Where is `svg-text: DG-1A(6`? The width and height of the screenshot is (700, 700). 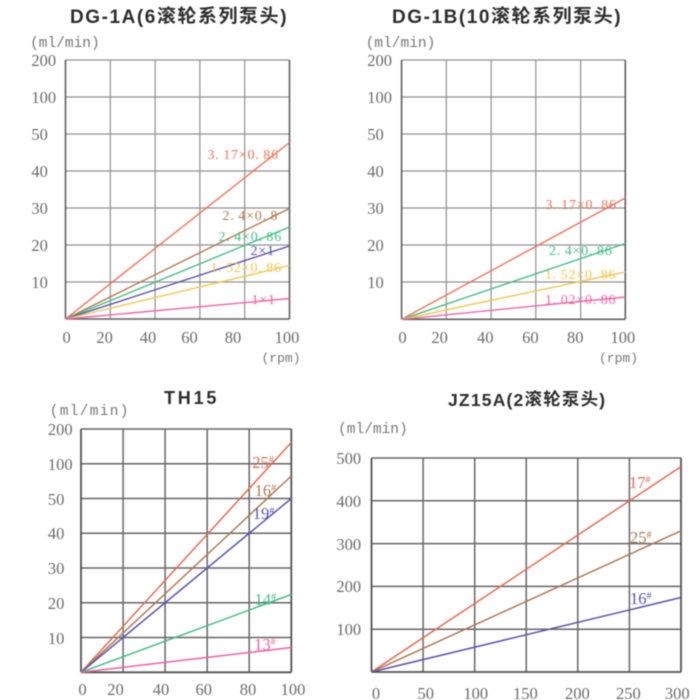 svg-text: DG-1A(6 is located at coordinates (113, 17).